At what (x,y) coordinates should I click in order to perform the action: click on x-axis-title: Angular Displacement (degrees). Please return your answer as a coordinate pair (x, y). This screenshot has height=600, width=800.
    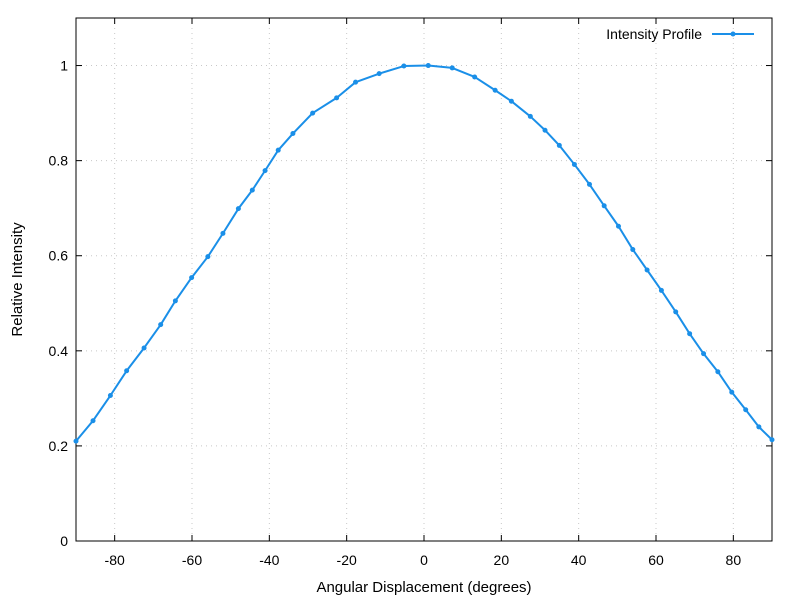
    Looking at the image, I should click on (423, 587).